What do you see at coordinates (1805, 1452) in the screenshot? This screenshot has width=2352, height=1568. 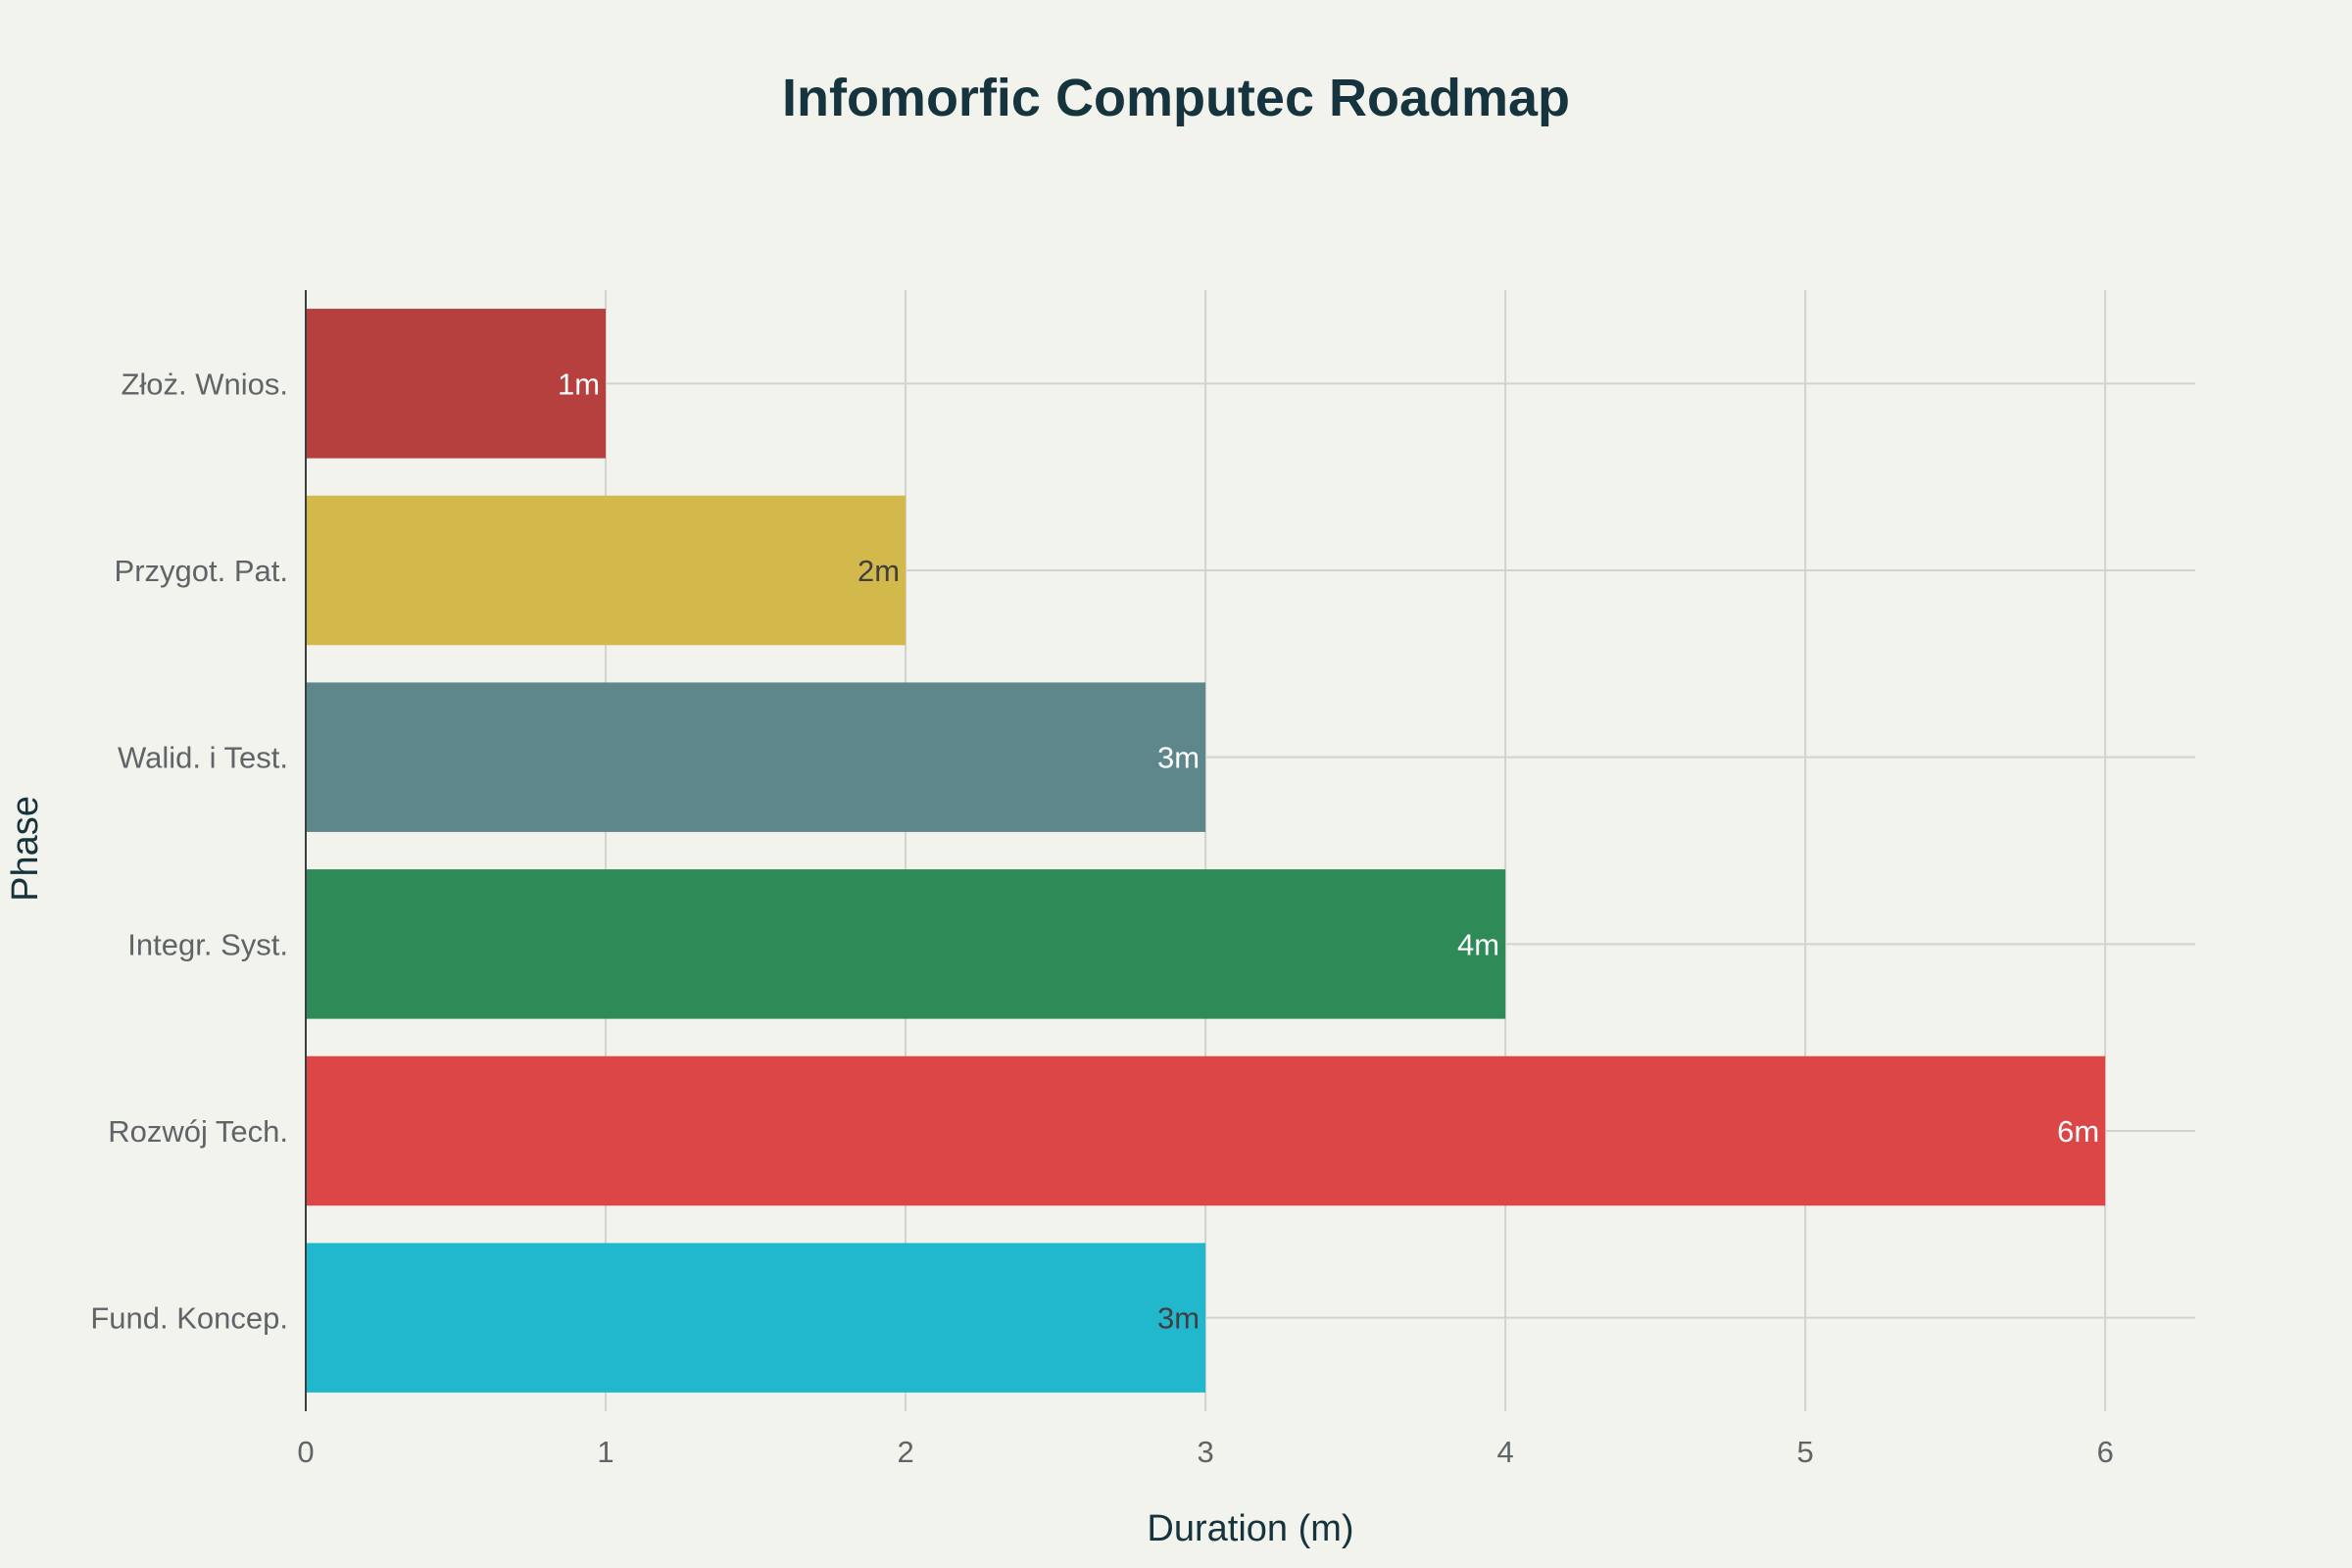 I see `x-tick-label: 5` at bounding box center [1805, 1452].